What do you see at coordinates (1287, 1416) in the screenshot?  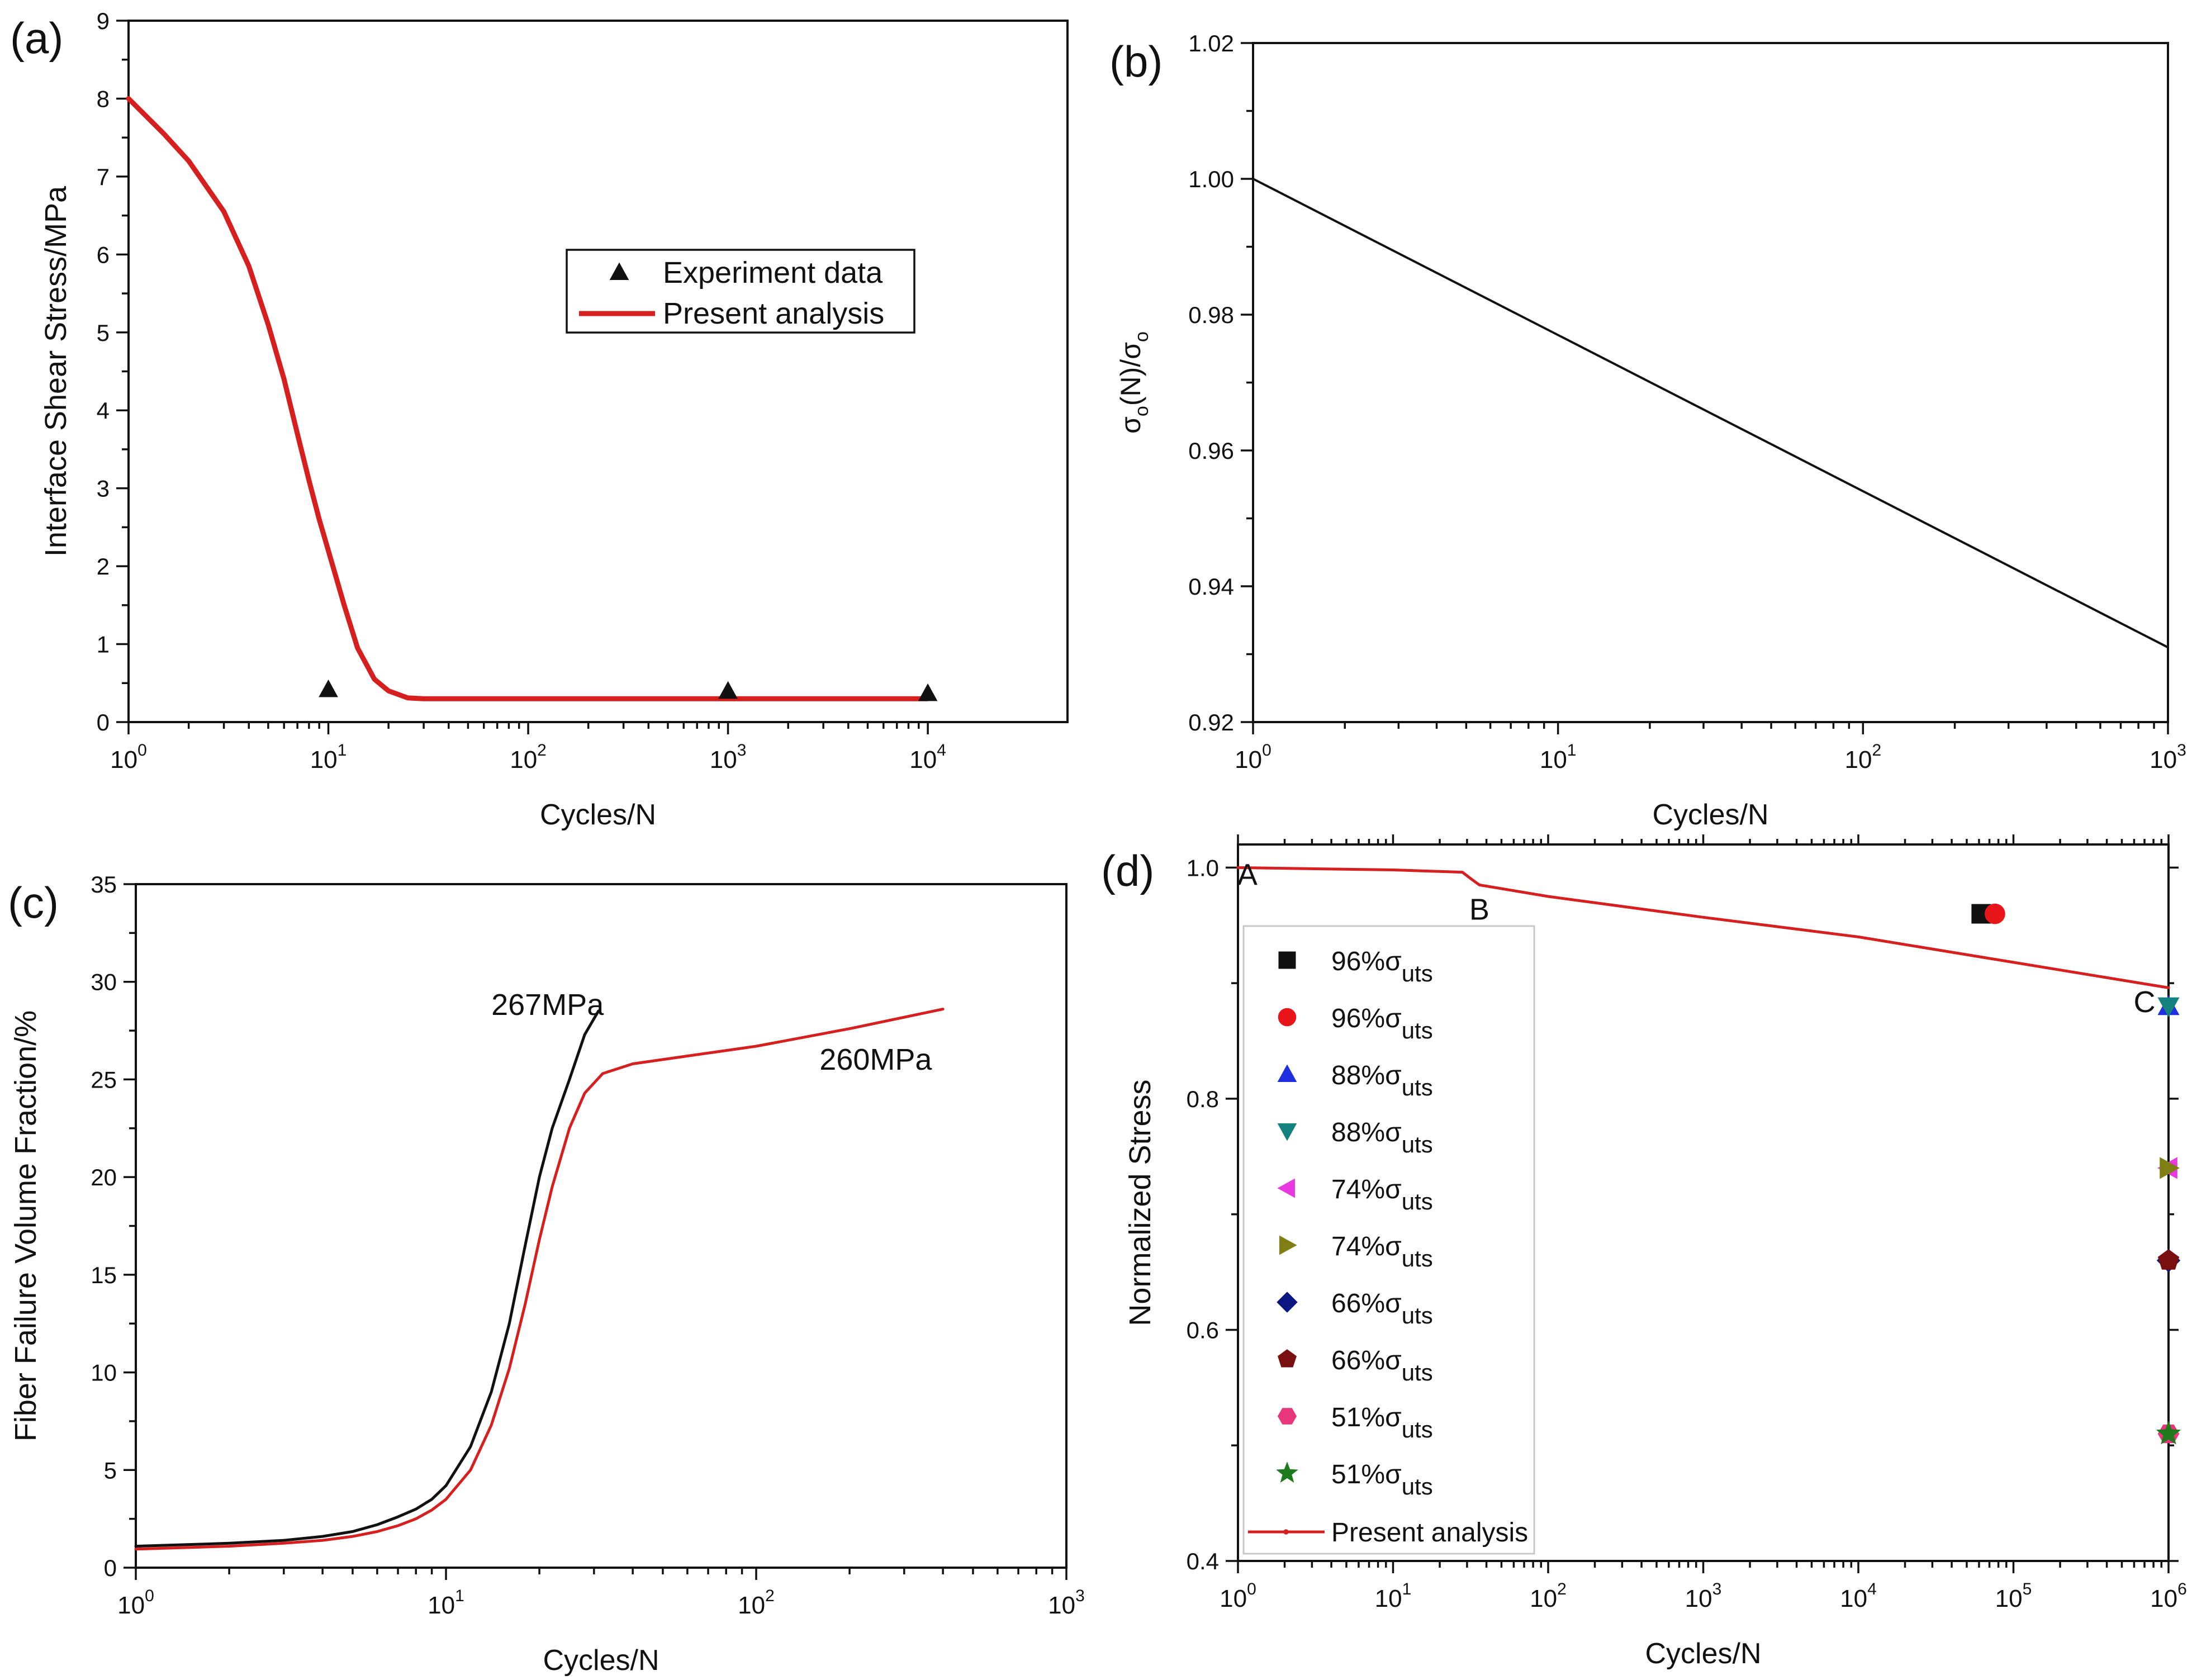 I see `legend-marker-hexagon` at bounding box center [1287, 1416].